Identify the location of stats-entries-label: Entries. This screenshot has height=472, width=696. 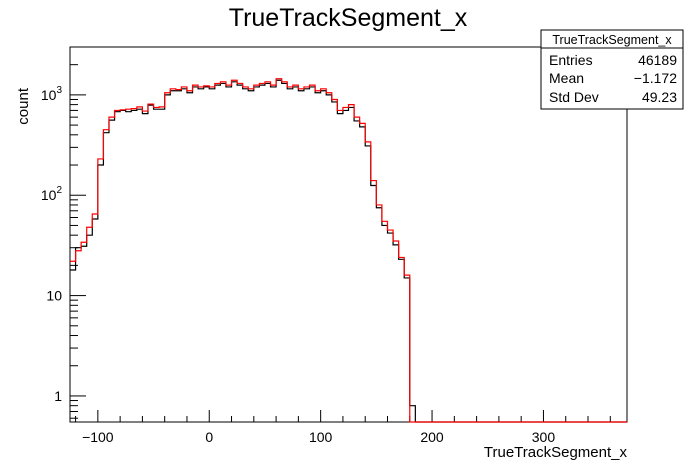
(571, 60).